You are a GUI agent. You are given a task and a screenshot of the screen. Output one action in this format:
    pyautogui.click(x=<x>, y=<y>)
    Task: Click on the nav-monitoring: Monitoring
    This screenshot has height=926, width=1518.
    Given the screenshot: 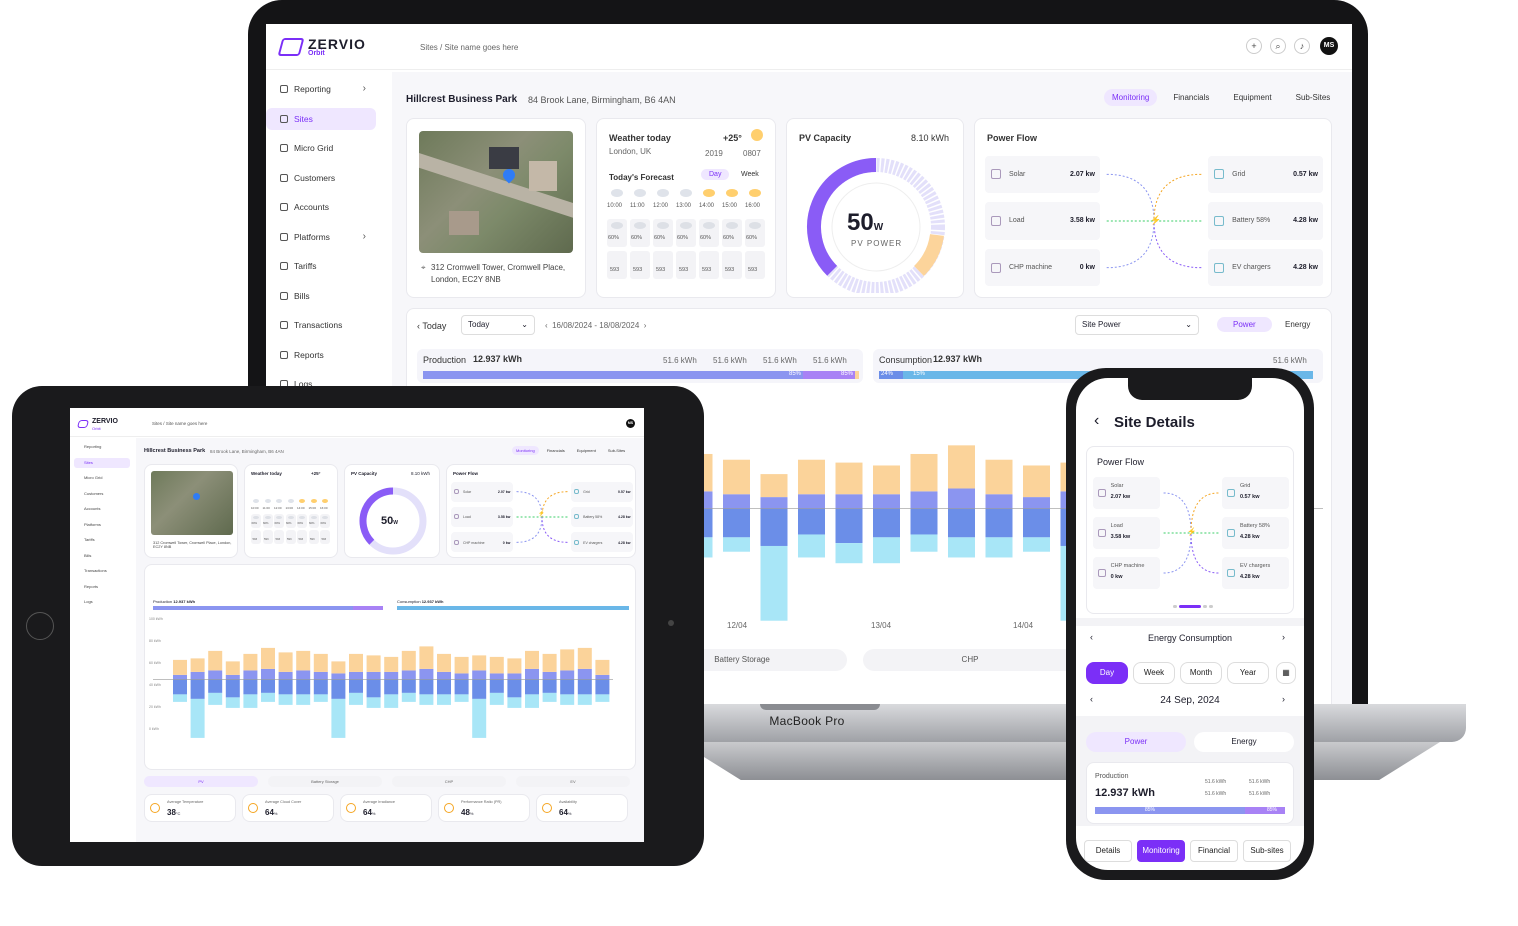 What is the action you would take?
    pyautogui.click(x=1161, y=851)
    